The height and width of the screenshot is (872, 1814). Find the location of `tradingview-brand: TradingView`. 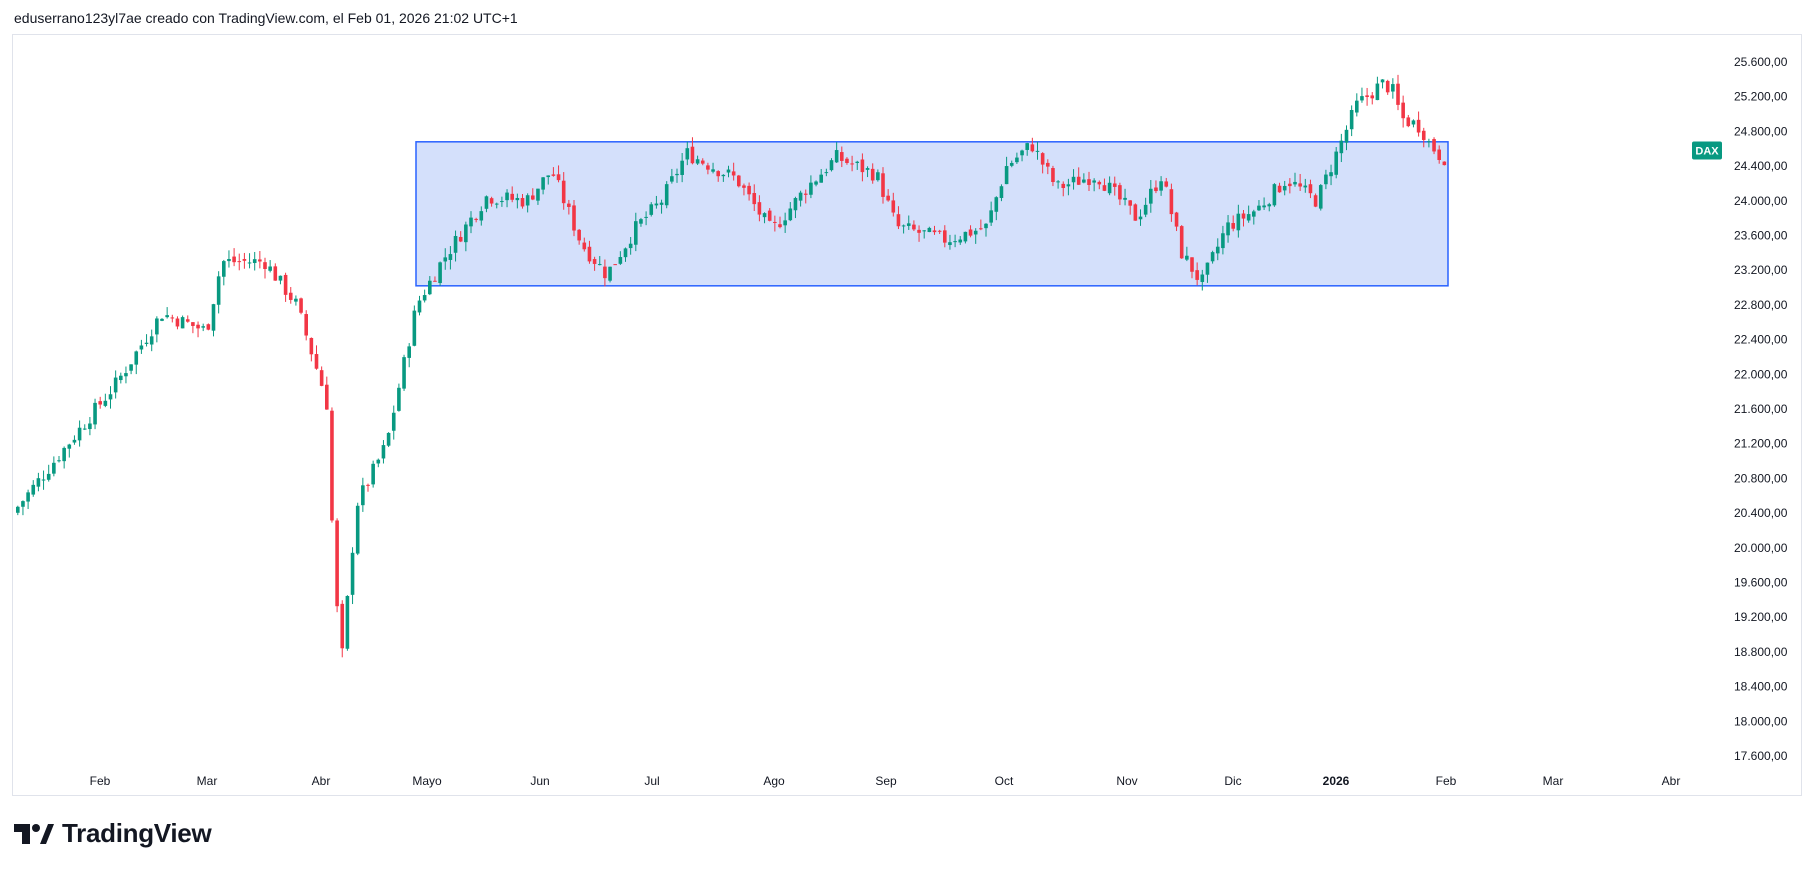

tradingview-brand: TradingView is located at coordinates (113, 833).